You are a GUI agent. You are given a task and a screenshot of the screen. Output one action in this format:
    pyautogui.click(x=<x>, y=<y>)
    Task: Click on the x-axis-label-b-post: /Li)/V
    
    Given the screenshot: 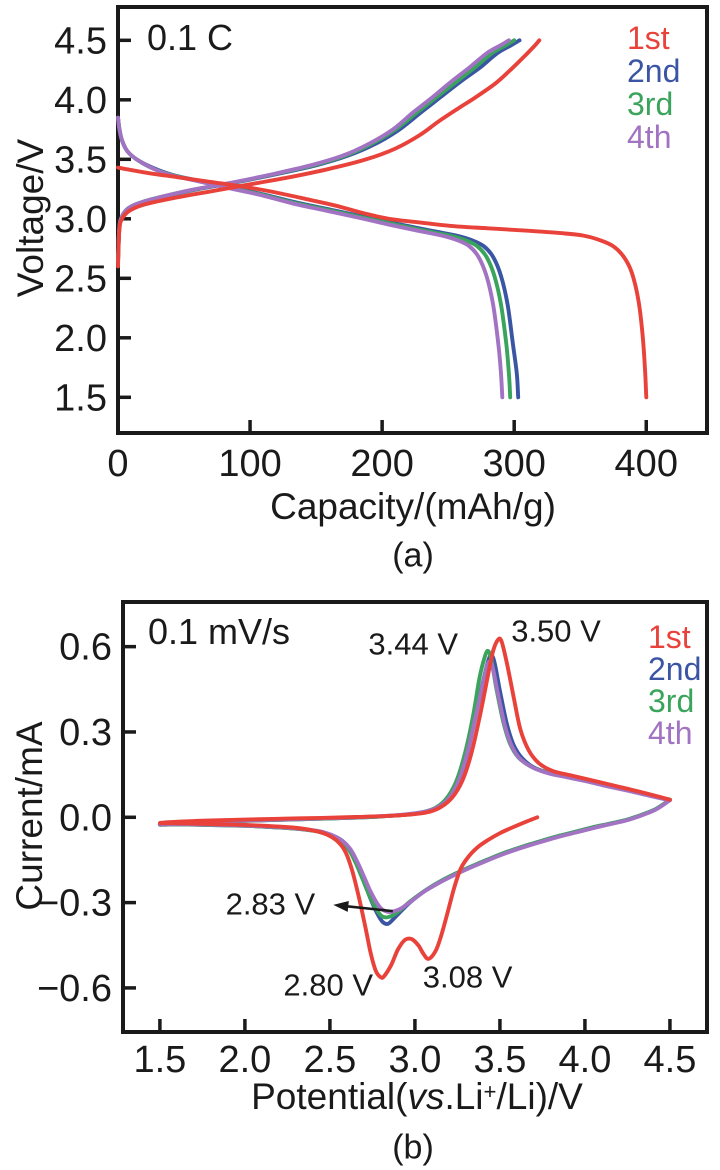 What is the action you would take?
    pyautogui.click(x=539, y=1096)
    